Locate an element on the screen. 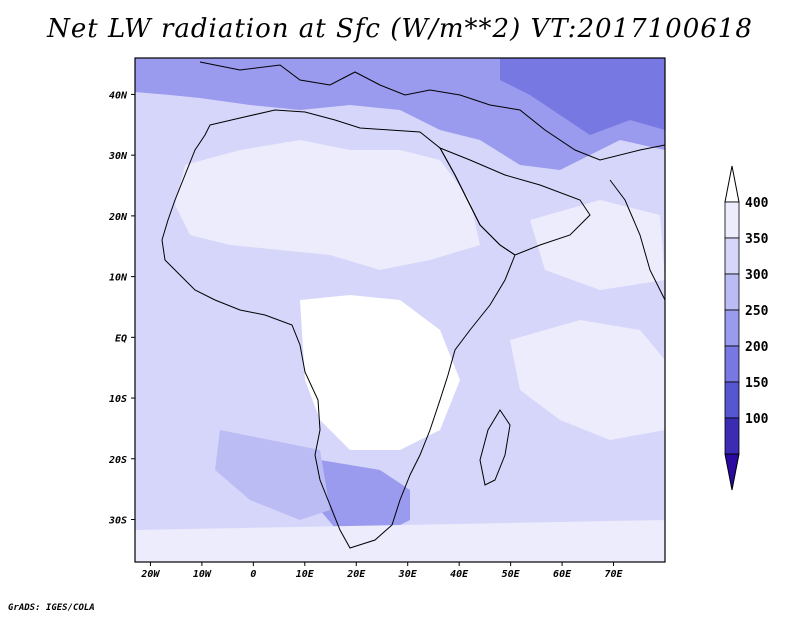 The image size is (800, 618). india-outline is located at coordinates (637, 240).